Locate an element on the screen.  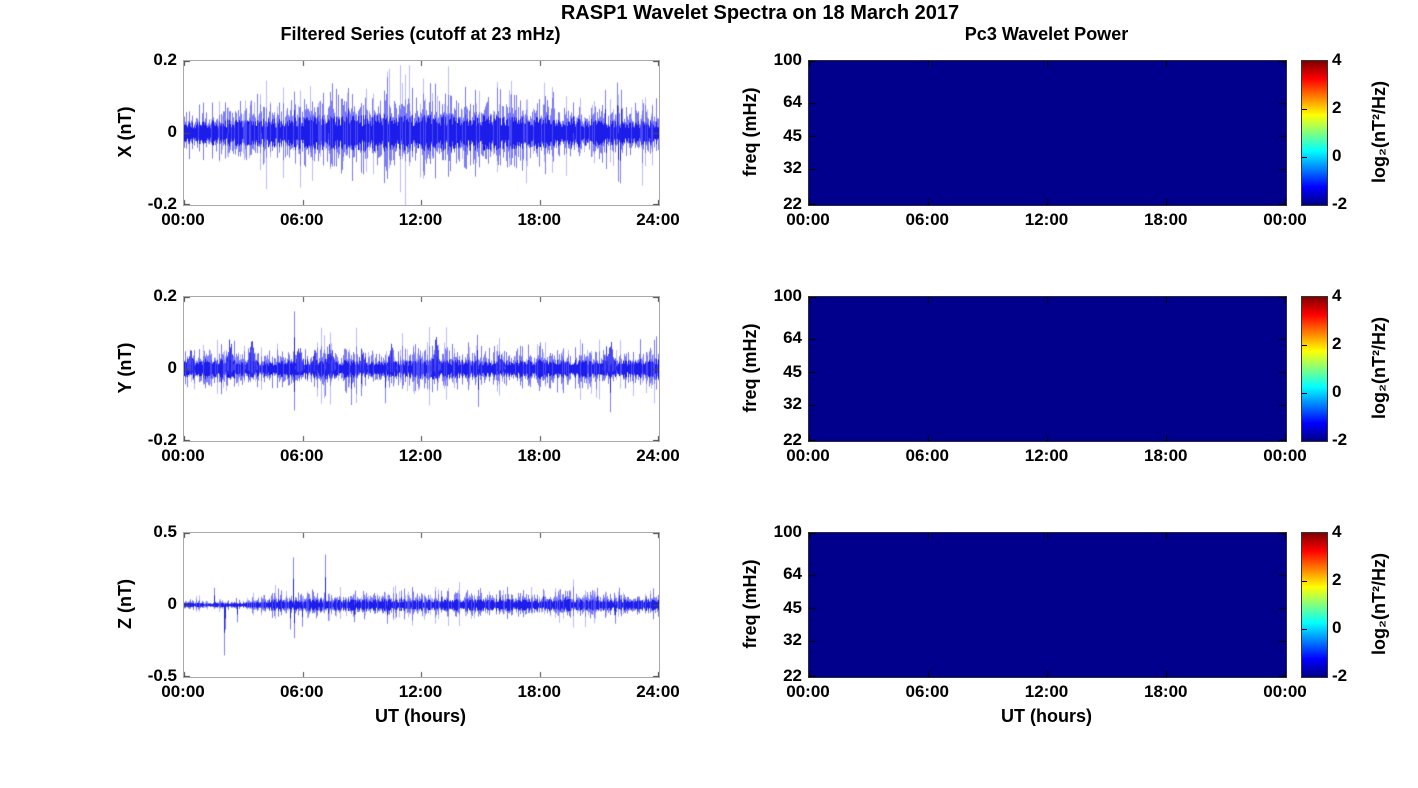
z-spectrogram-plot is located at coordinates (1047, 605).